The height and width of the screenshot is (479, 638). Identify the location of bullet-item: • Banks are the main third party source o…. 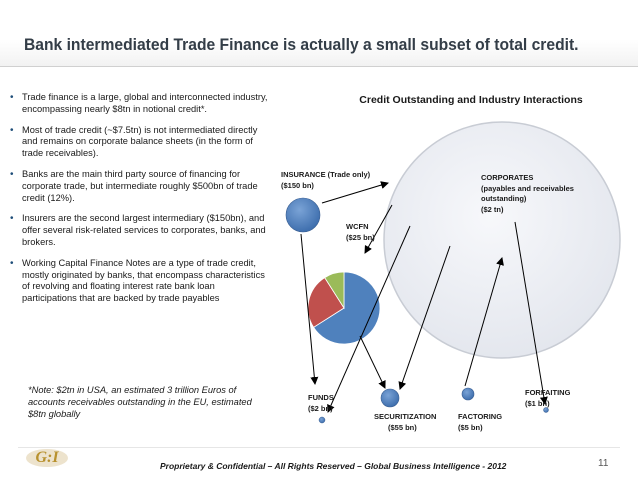
(141, 186).